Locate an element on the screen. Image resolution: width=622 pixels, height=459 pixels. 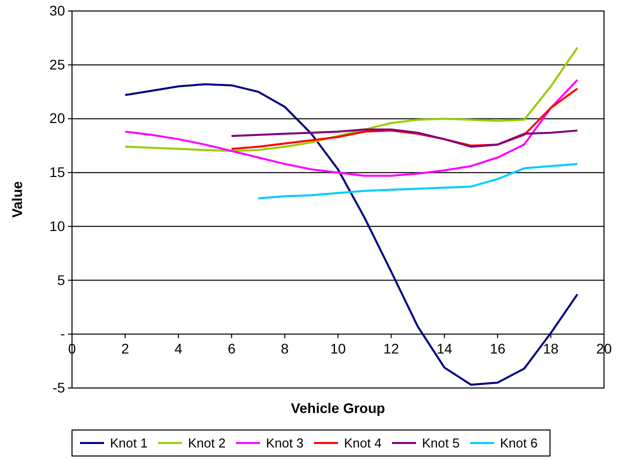
legend-label: Knot 6 is located at coordinates (519, 443).